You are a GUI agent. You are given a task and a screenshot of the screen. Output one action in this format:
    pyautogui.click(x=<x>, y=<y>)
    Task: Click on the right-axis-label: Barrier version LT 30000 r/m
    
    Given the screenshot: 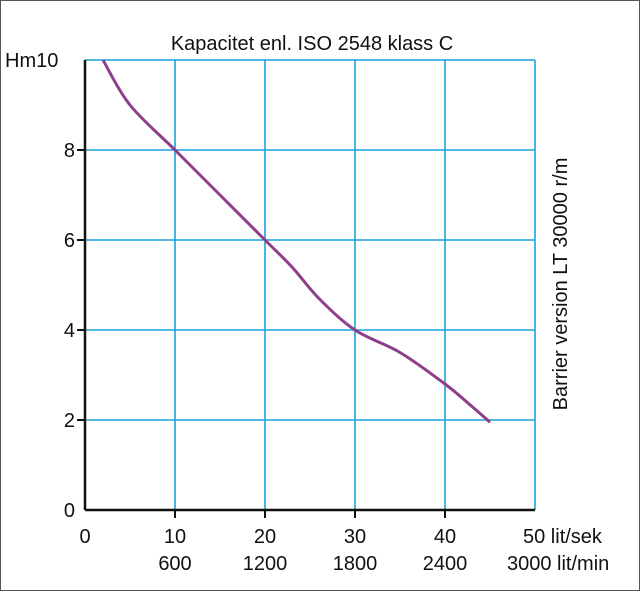 What is the action you would take?
    pyautogui.click(x=561, y=284)
    